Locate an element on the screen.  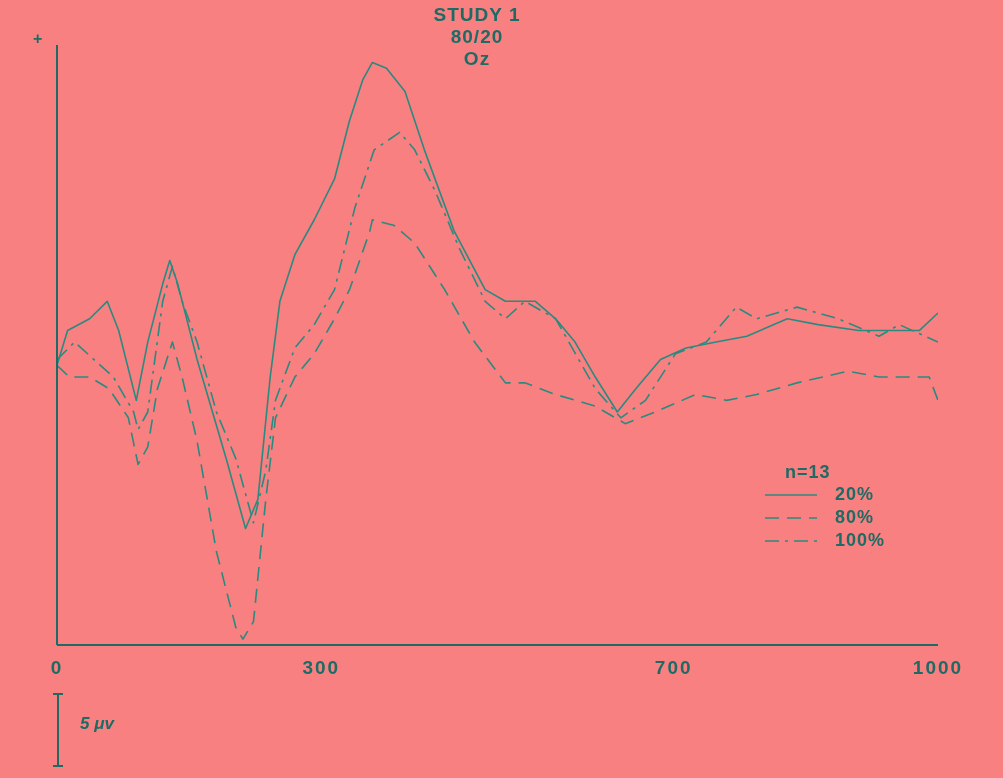
x-tick-label: 0 is located at coordinates (57, 668).